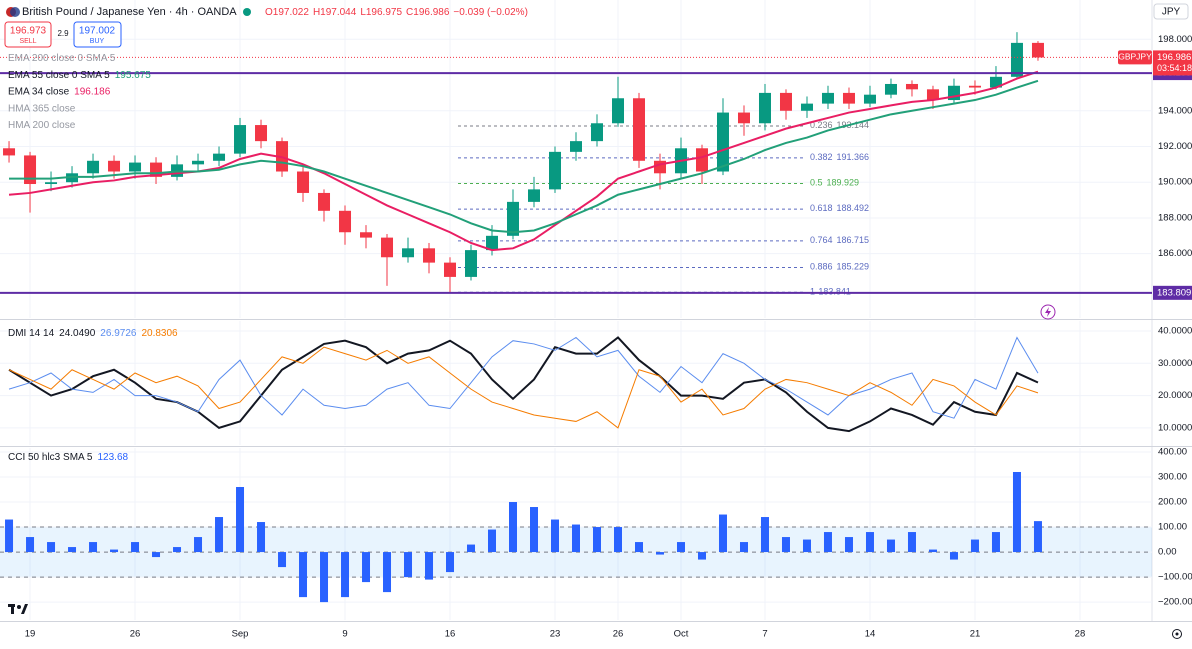 The width and height of the screenshot is (1192, 649). What do you see at coordinates (812, 292) in the screenshot?
I see `fib-ratio: 1` at bounding box center [812, 292].